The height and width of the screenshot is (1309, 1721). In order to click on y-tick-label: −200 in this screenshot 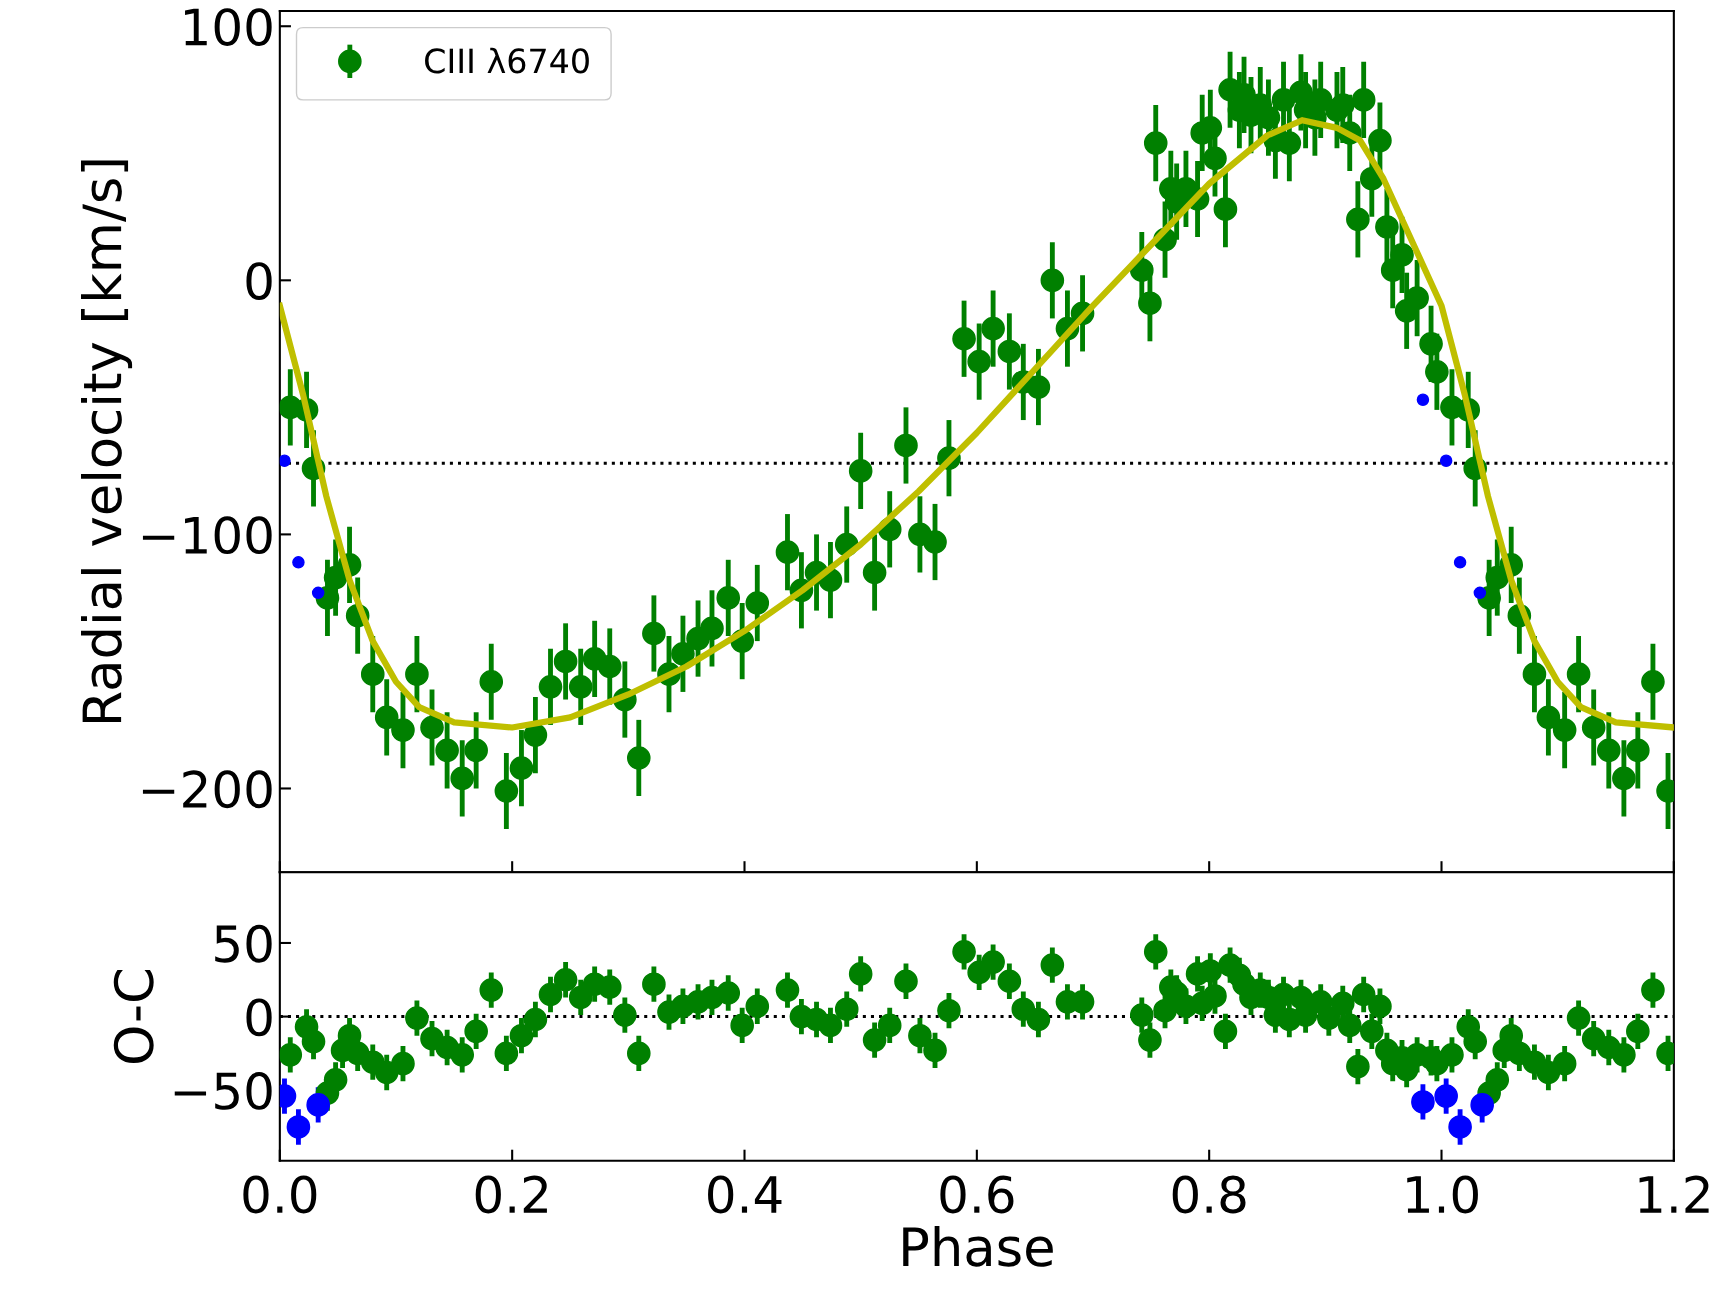, I will do `click(207, 789)`.